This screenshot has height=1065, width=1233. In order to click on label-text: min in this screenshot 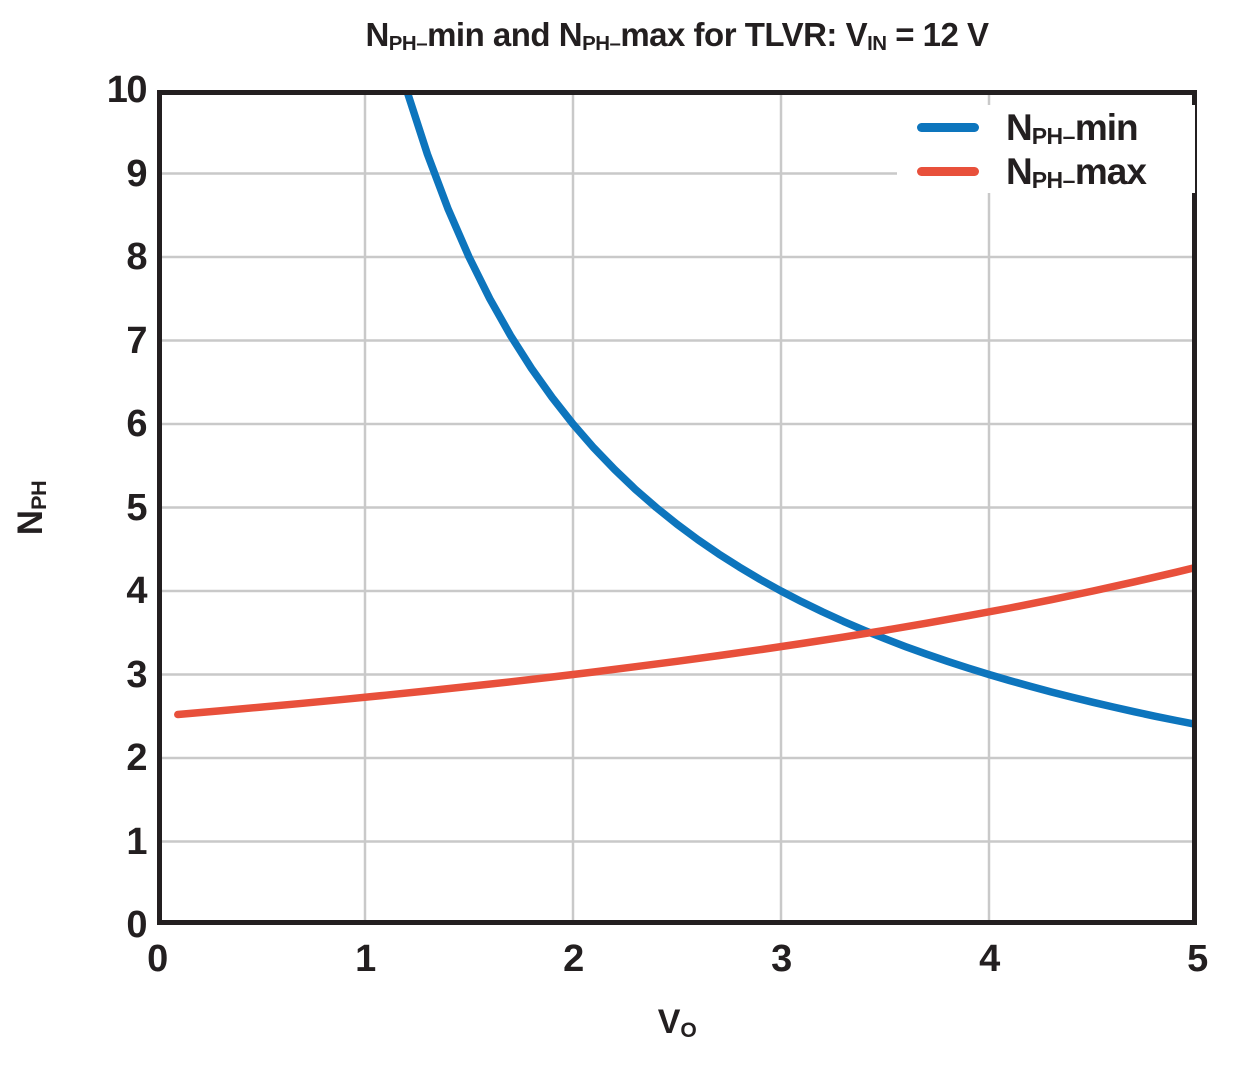, I will do `click(1106, 127)`.